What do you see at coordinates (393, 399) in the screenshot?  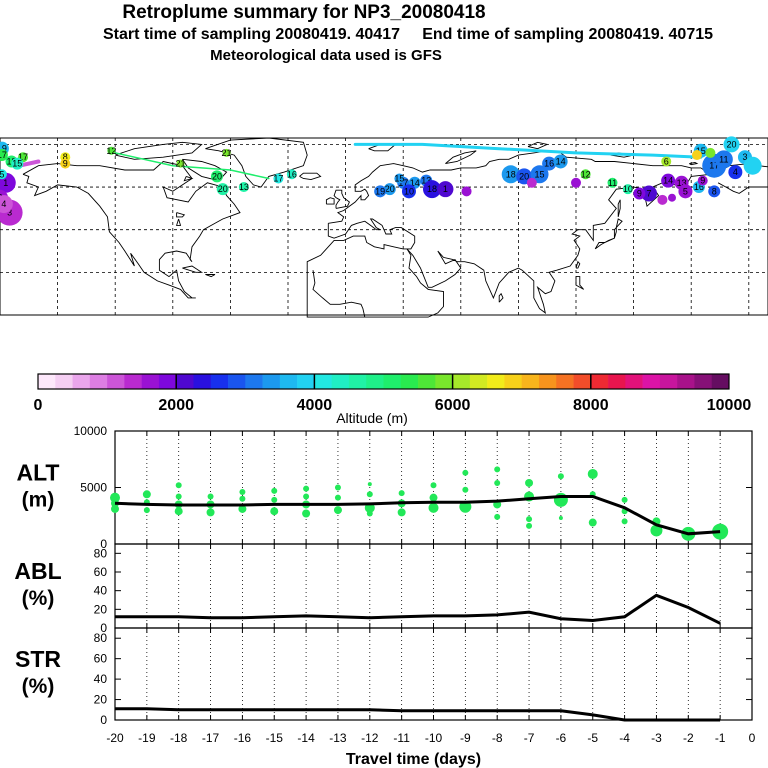 I see `altitude-colorbar: 0 2000 4000 6000 8000 10000 Altitude (m)` at bounding box center [393, 399].